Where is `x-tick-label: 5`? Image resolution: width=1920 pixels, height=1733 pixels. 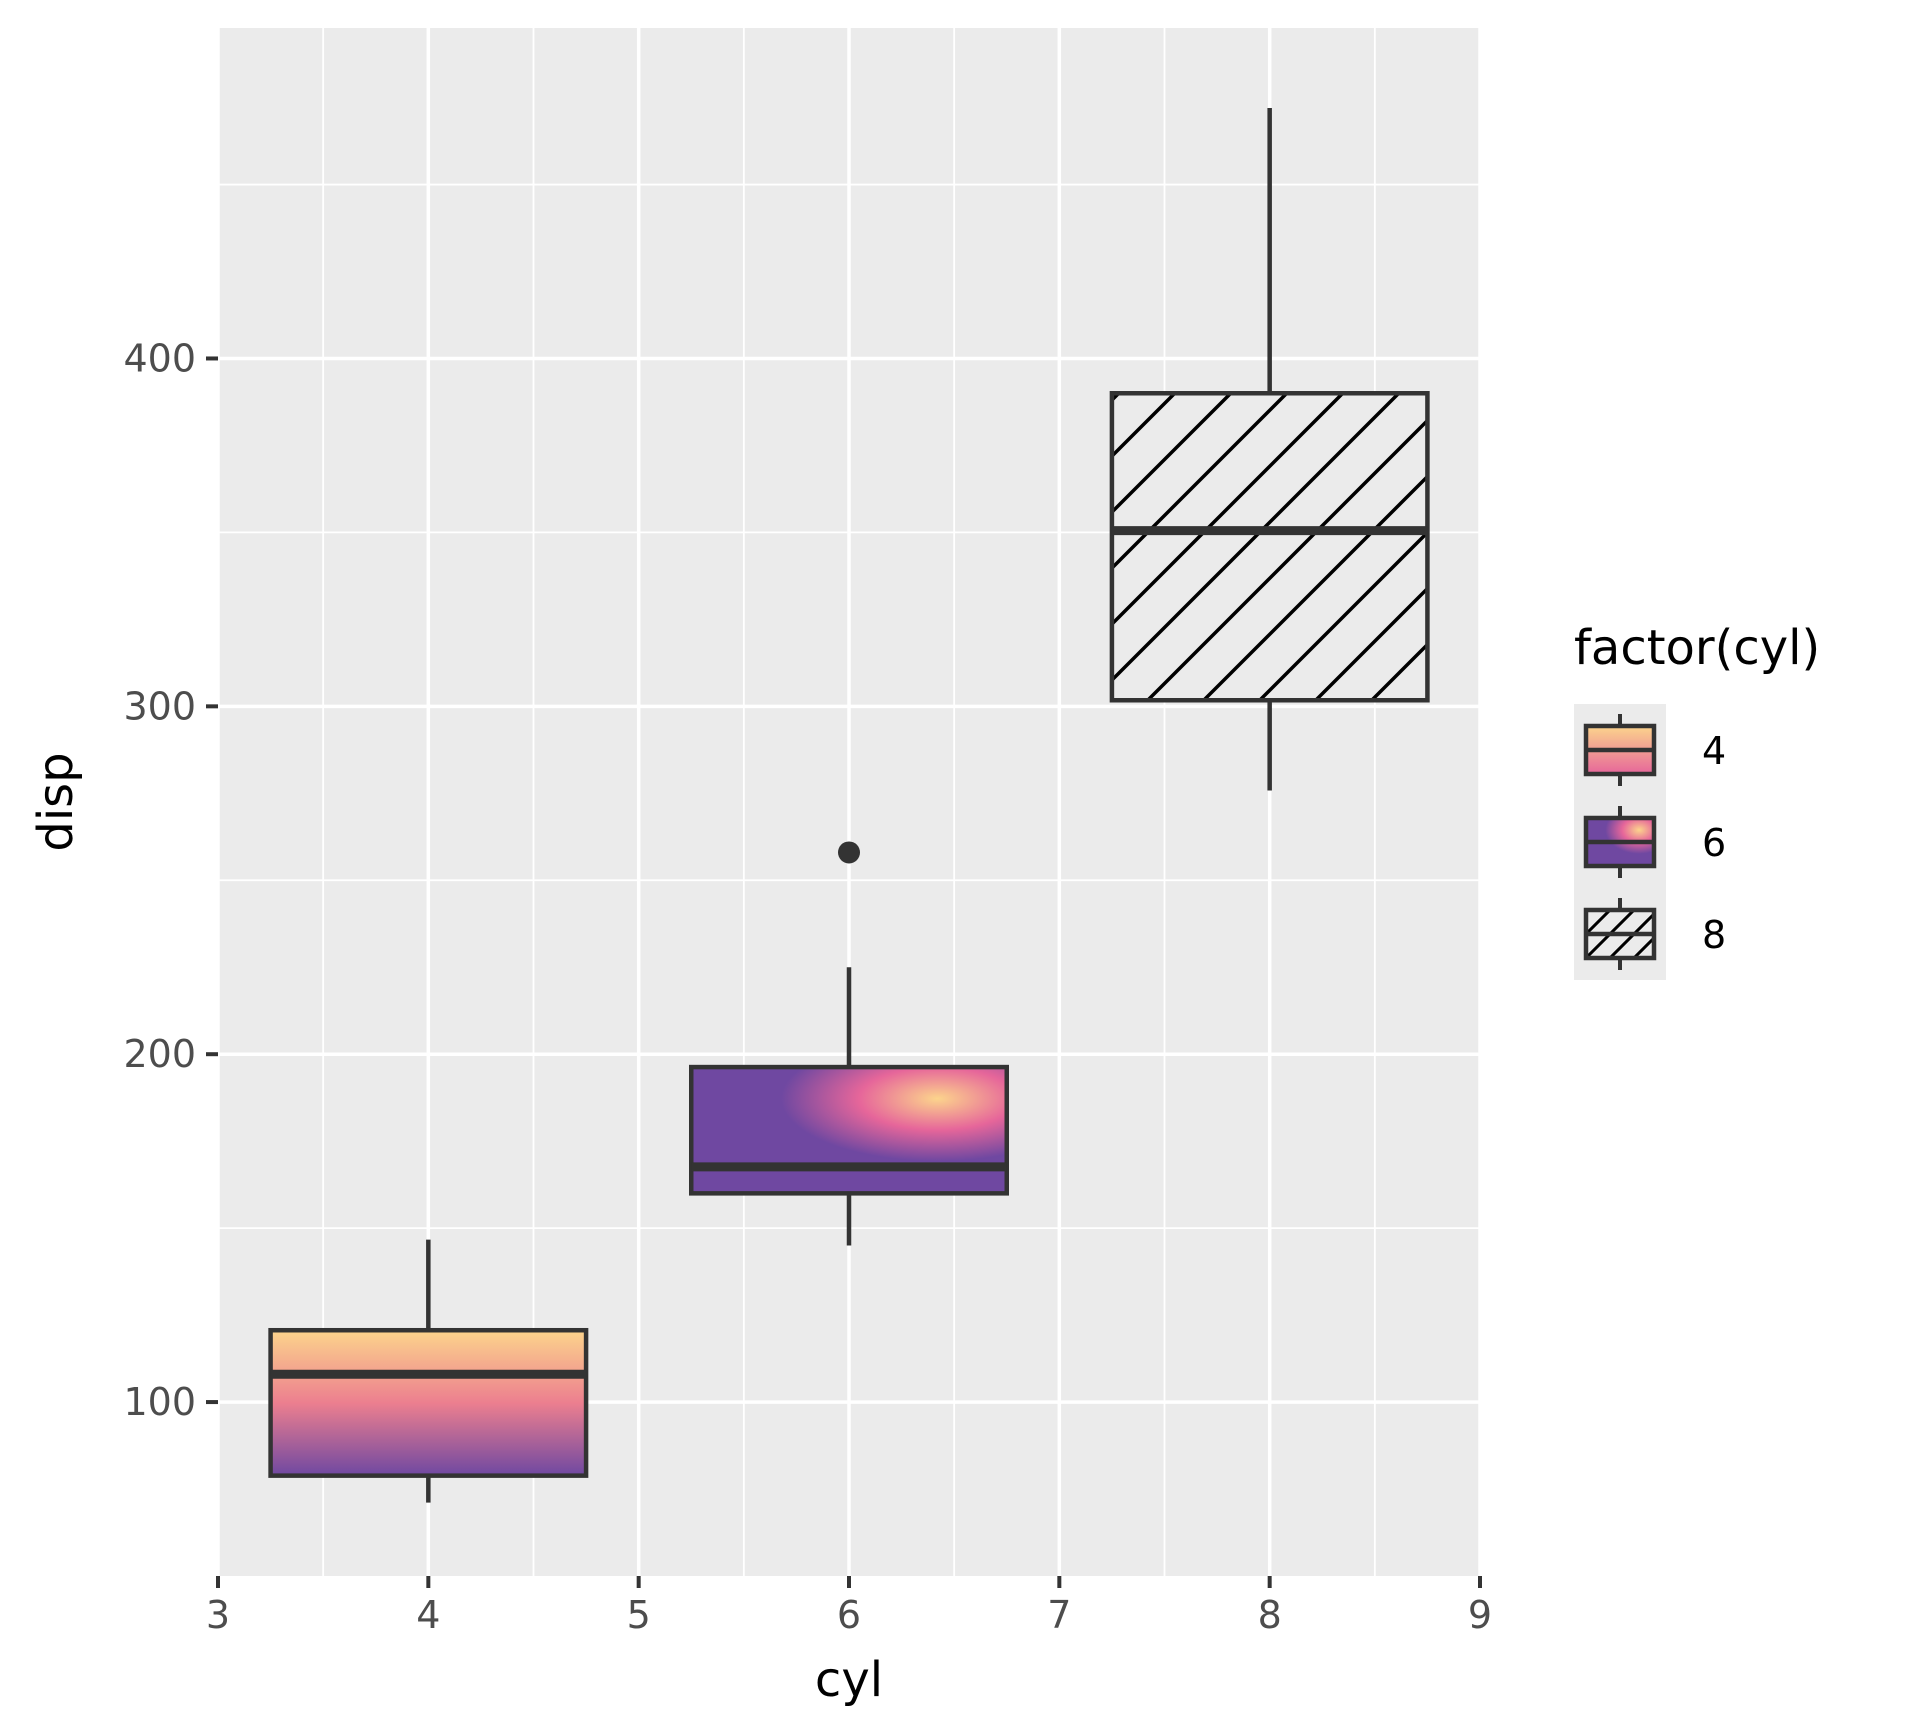
x-tick-label: 5 is located at coordinates (639, 1615).